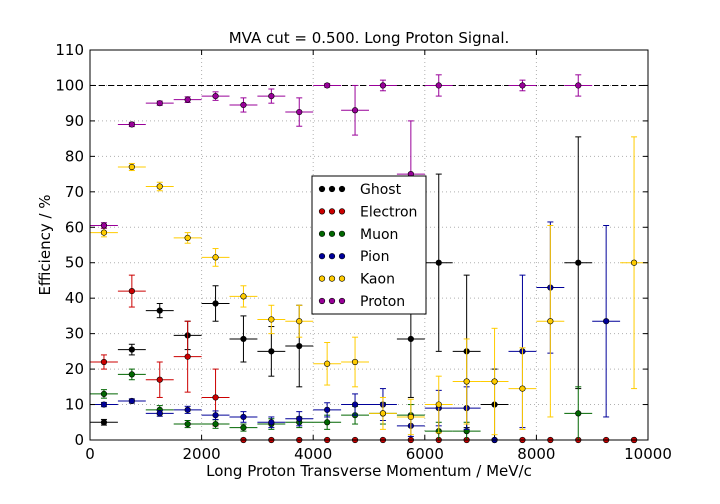 The width and height of the screenshot is (720, 504). What do you see at coordinates (369, 471) in the screenshot?
I see `x-axis-label: Long Proton Transverse Momentum / MeV/c` at bounding box center [369, 471].